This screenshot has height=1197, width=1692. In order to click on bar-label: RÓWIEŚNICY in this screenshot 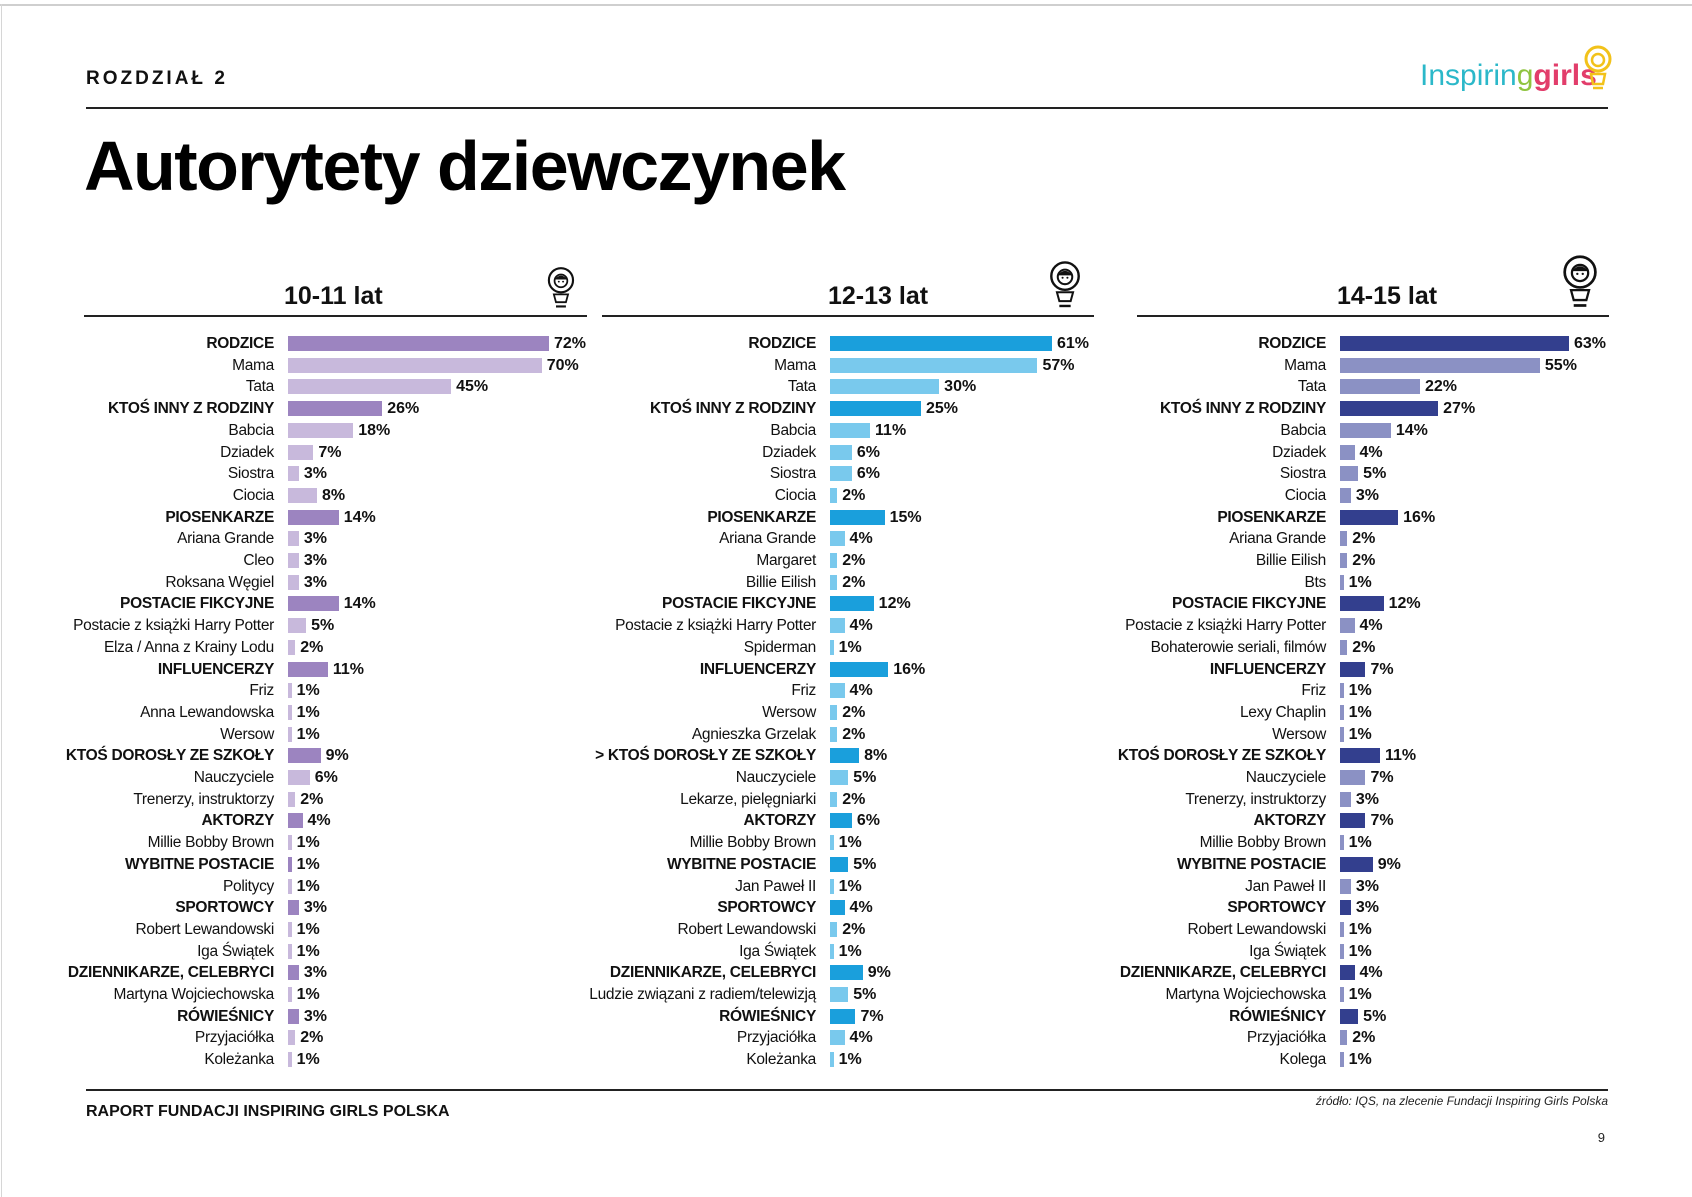, I will do `click(767, 1016)`.